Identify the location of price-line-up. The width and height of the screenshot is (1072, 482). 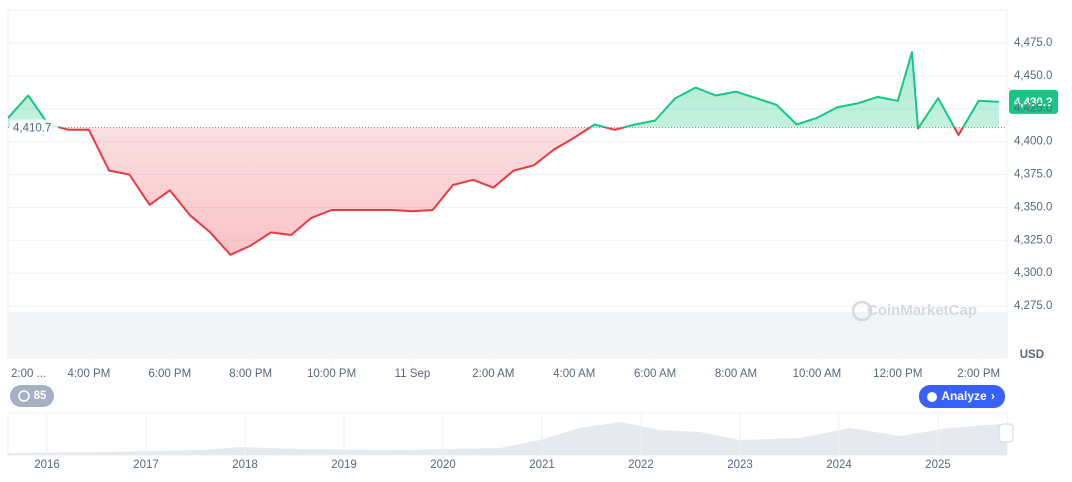
(503, 89).